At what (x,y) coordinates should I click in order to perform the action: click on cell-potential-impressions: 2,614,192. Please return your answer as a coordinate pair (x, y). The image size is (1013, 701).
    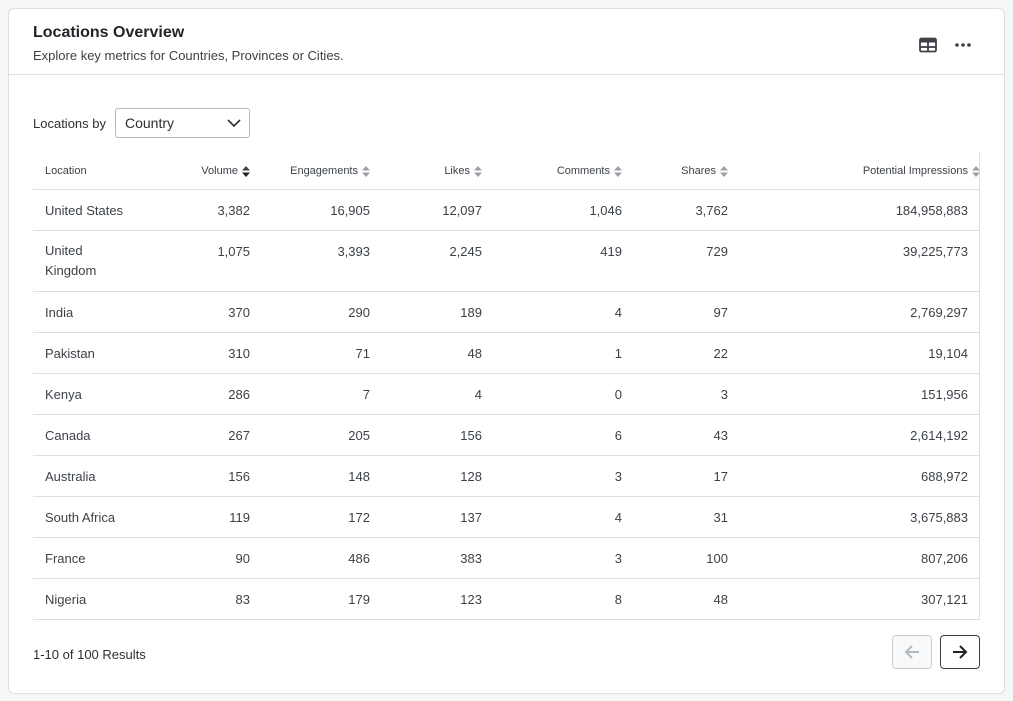
    Looking at the image, I should click on (854, 435).